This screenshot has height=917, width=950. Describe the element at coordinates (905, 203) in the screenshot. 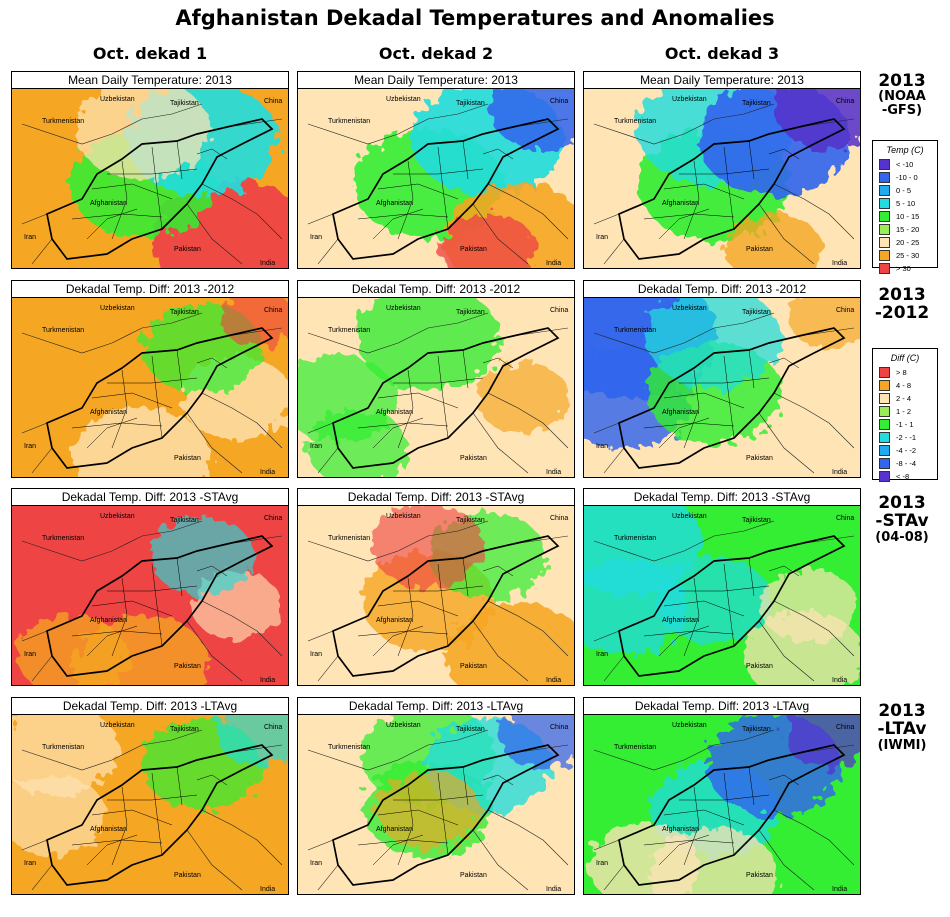

I see `legend-item: 5 - 10` at that location.